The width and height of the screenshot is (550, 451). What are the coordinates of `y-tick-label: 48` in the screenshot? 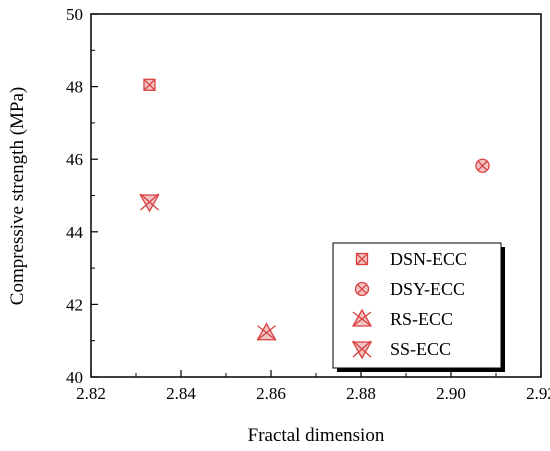 It's located at (74, 87).